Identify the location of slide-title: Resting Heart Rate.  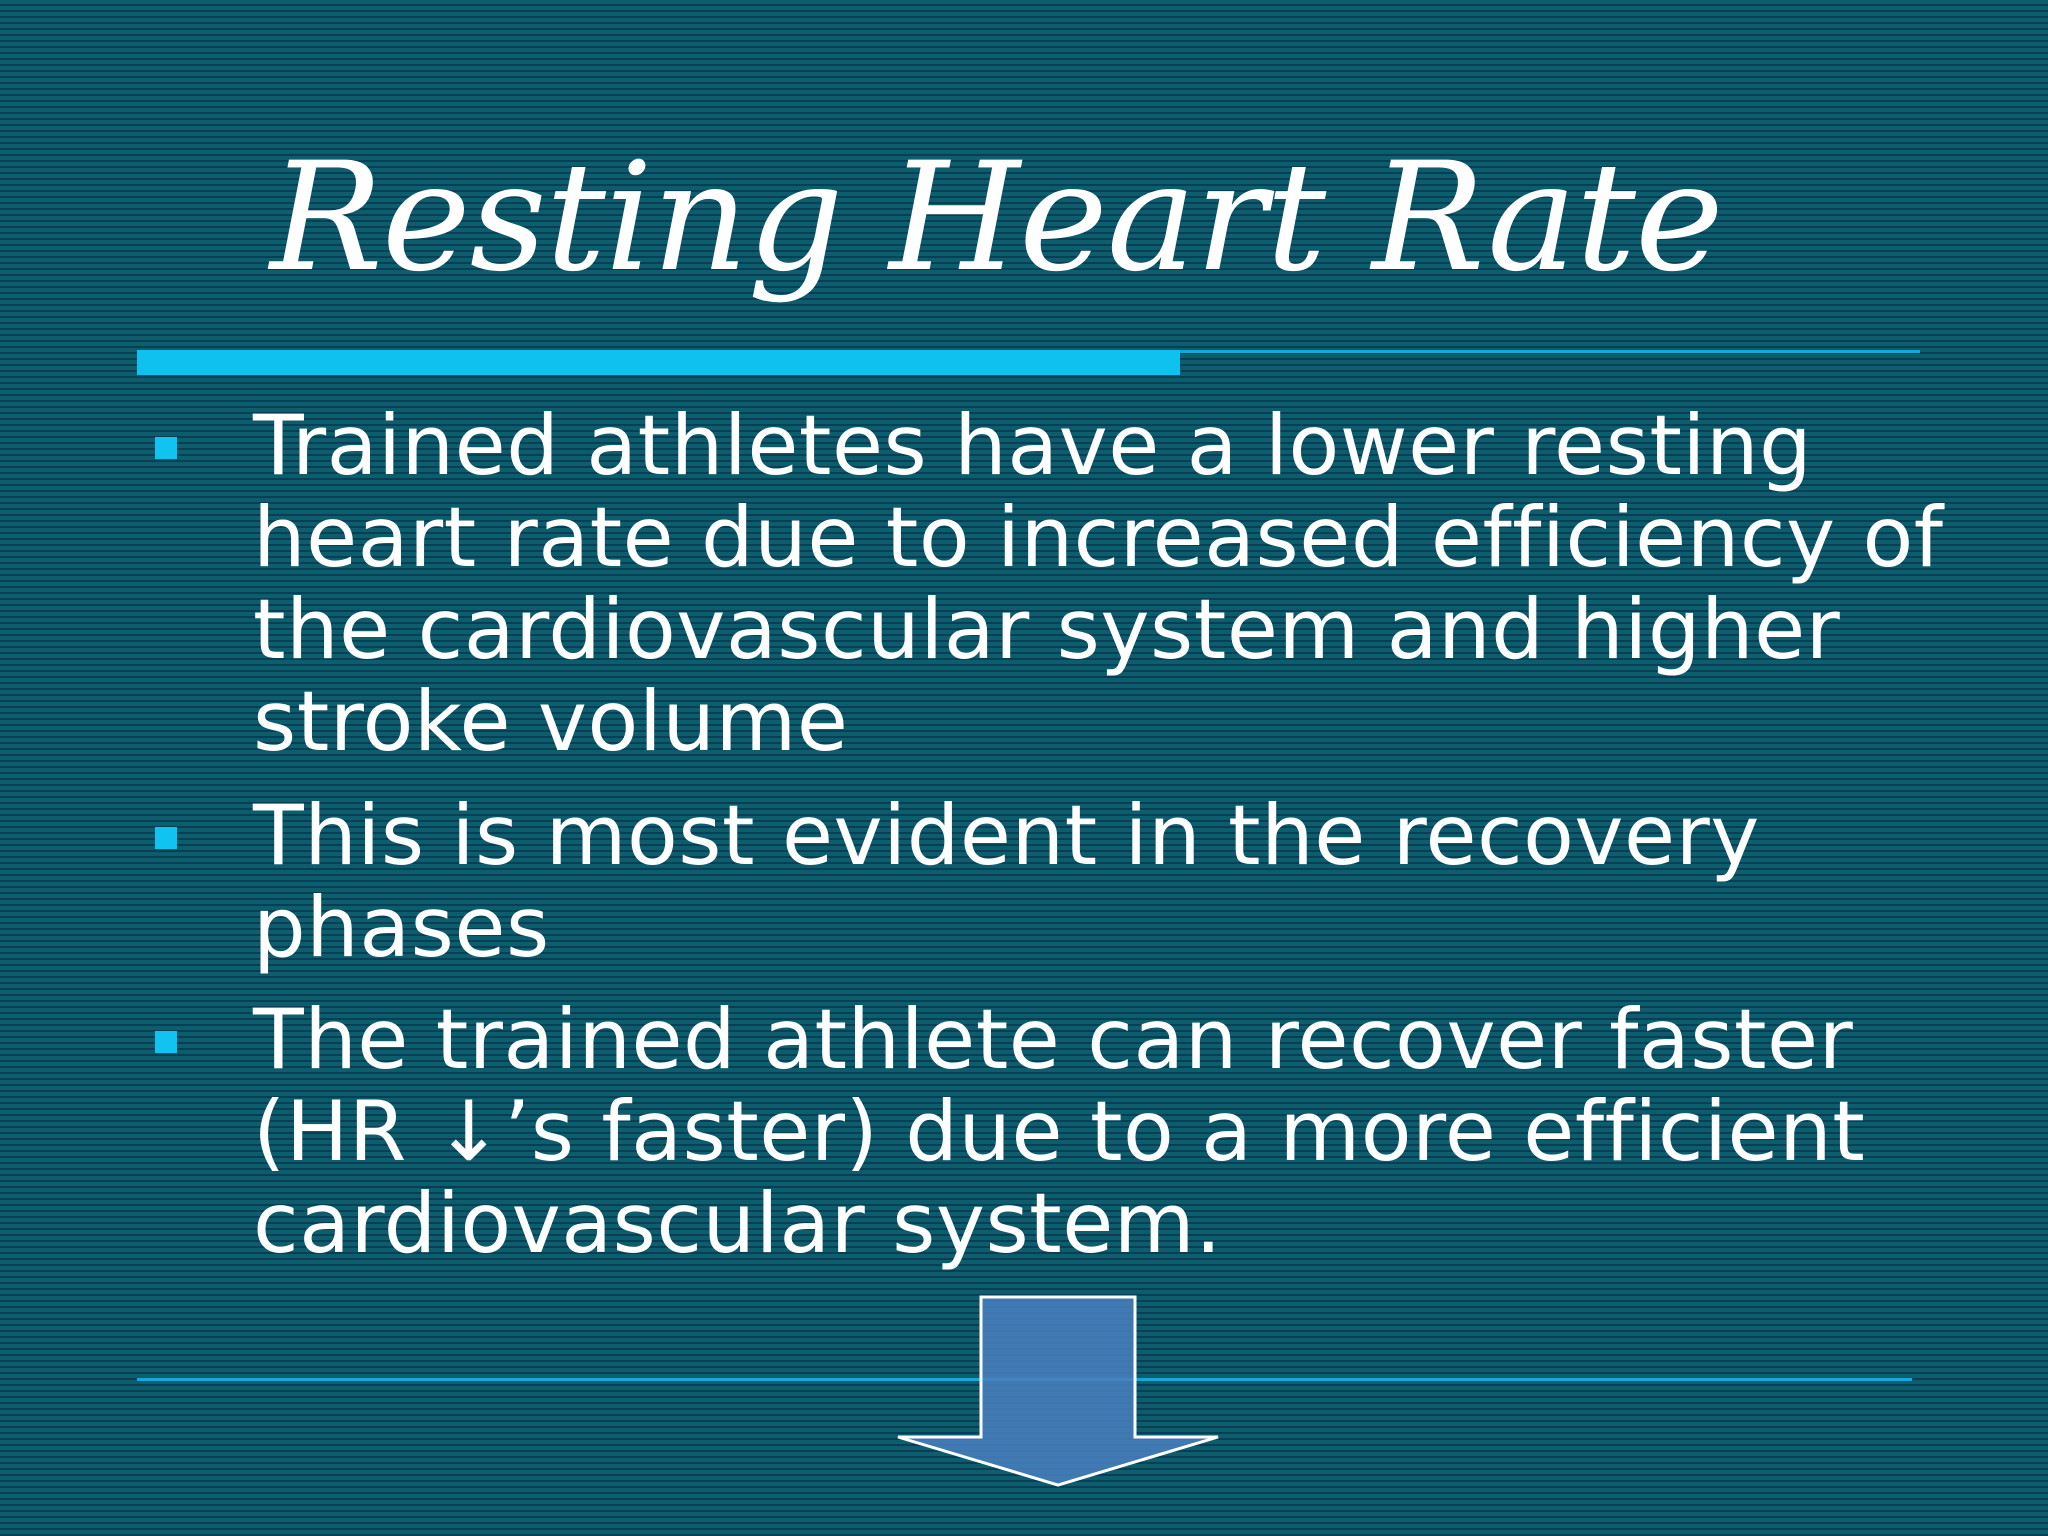
(997, 218).